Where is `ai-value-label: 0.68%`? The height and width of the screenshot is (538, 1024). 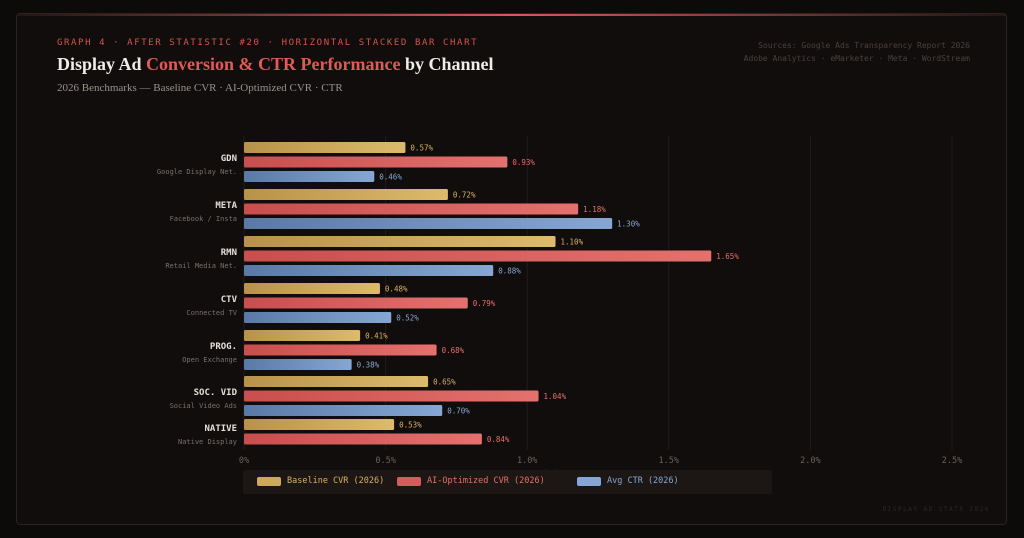
ai-value-label: 0.68% is located at coordinates (453, 350).